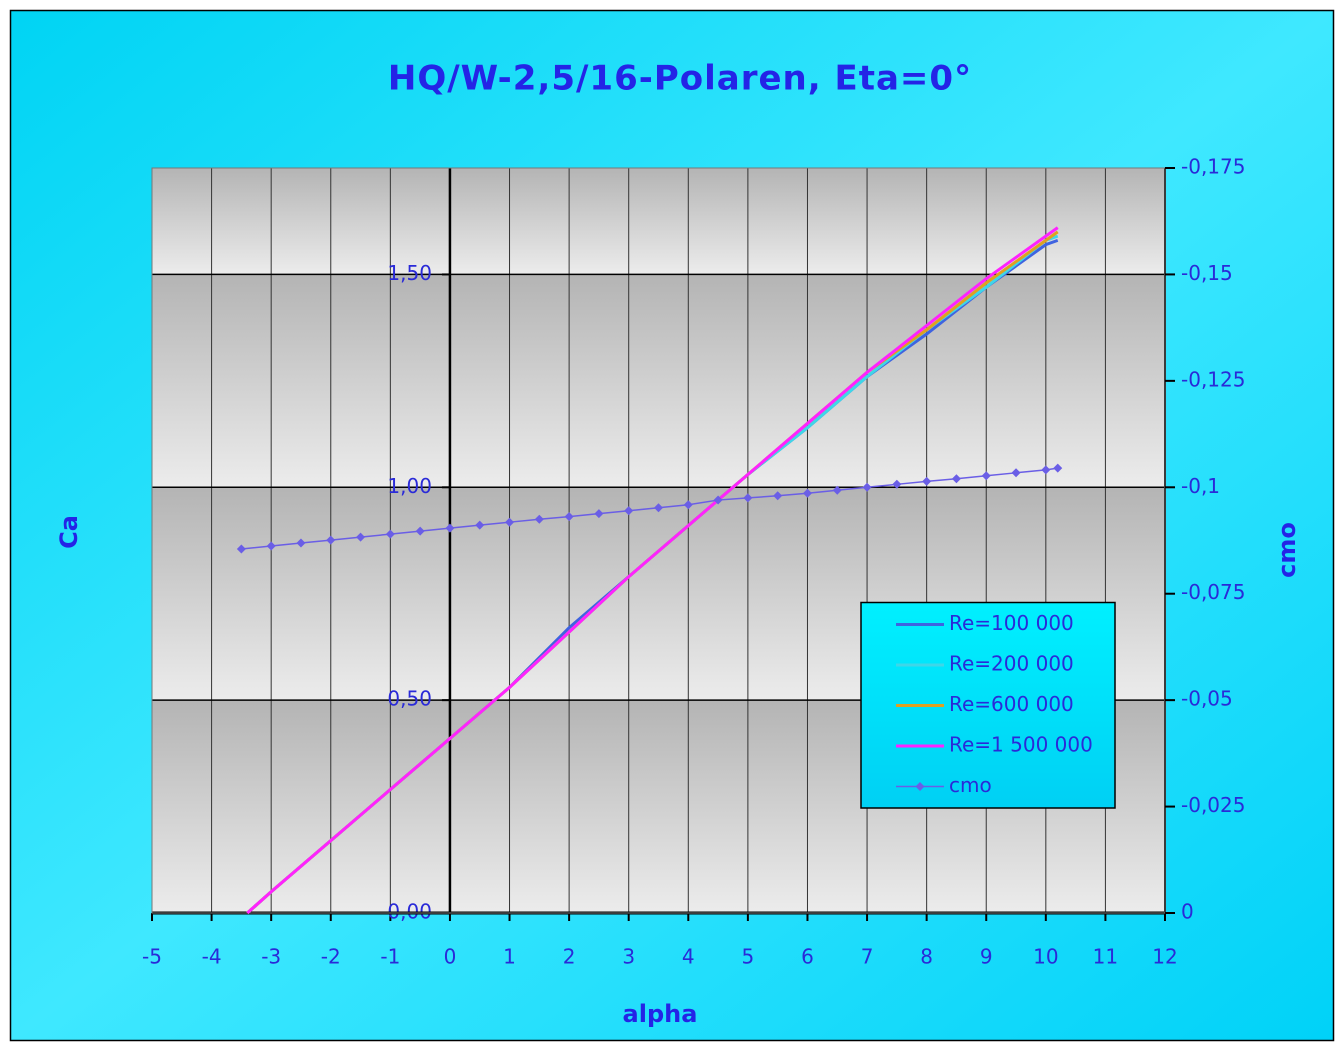 The image size is (1344, 1051). I want to click on y2-tick-label: -0,1, so click(1200, 486).